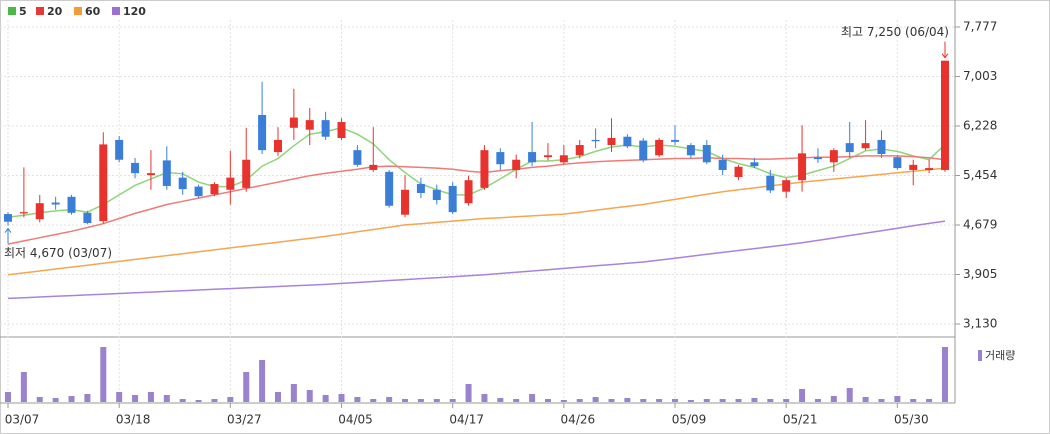  Describe the element at coordinates (244, 420) in the screenshot. I see `x-tick-label: 03/27` at that location.